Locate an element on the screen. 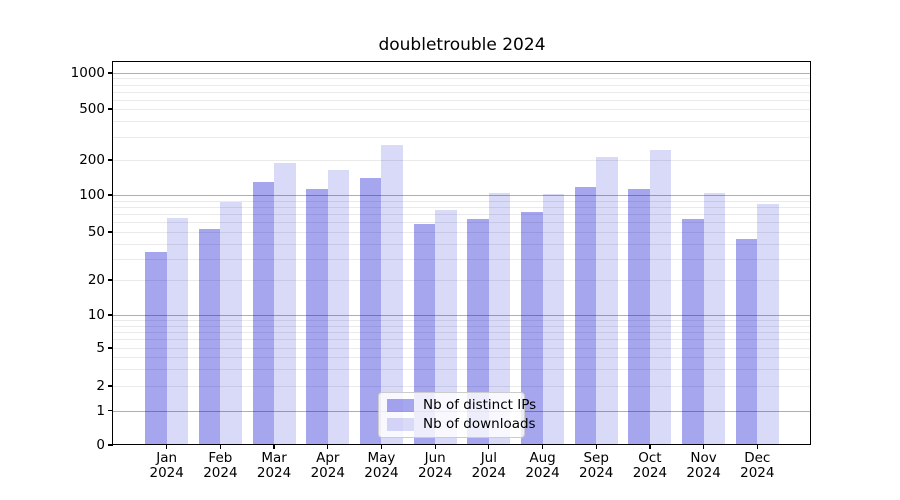 The width and height of the screenshot is (900, 500). y-tick-label: 2 is located at coordinates (100, 386).